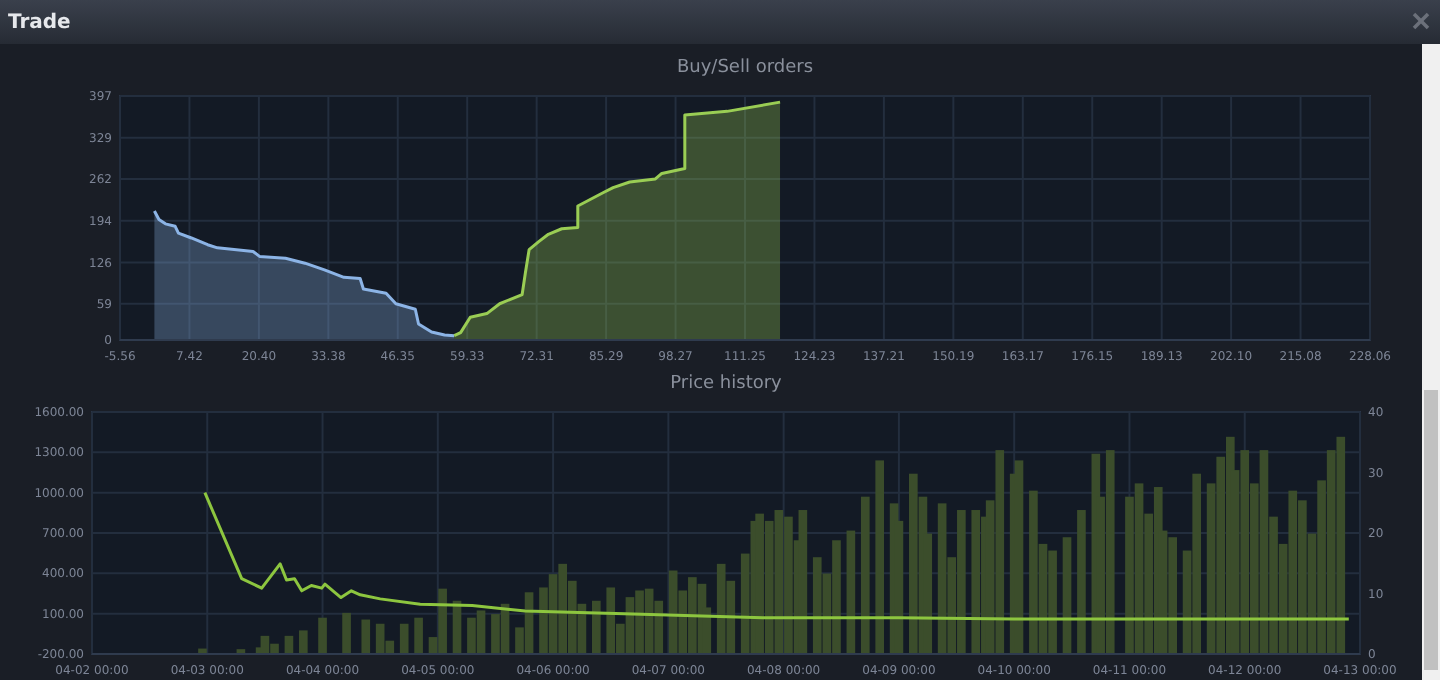 Image resolution: width=1440 pixels, height=680 pixels. Describe the element at coordinates (745, 68) in the screenshot. I see `chart-title: Buy/Sell orders` at that location.